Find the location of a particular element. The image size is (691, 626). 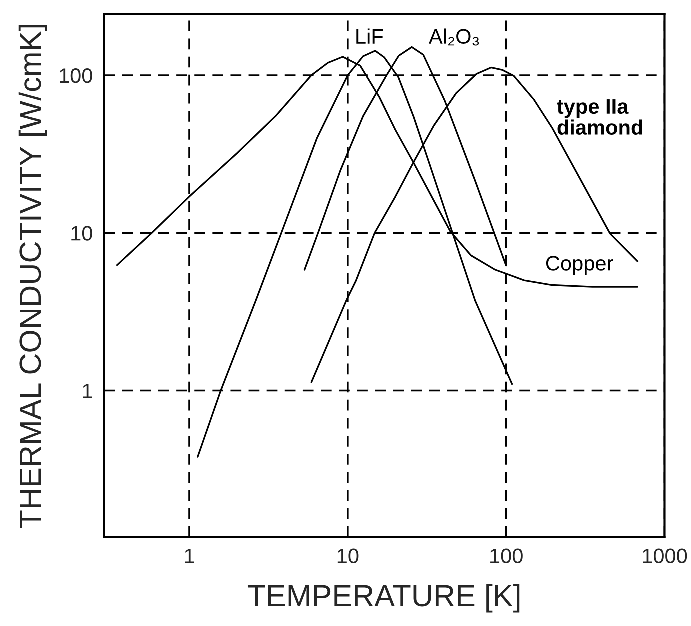

x-tick-label: 100 is located at coordinates (506, 556).